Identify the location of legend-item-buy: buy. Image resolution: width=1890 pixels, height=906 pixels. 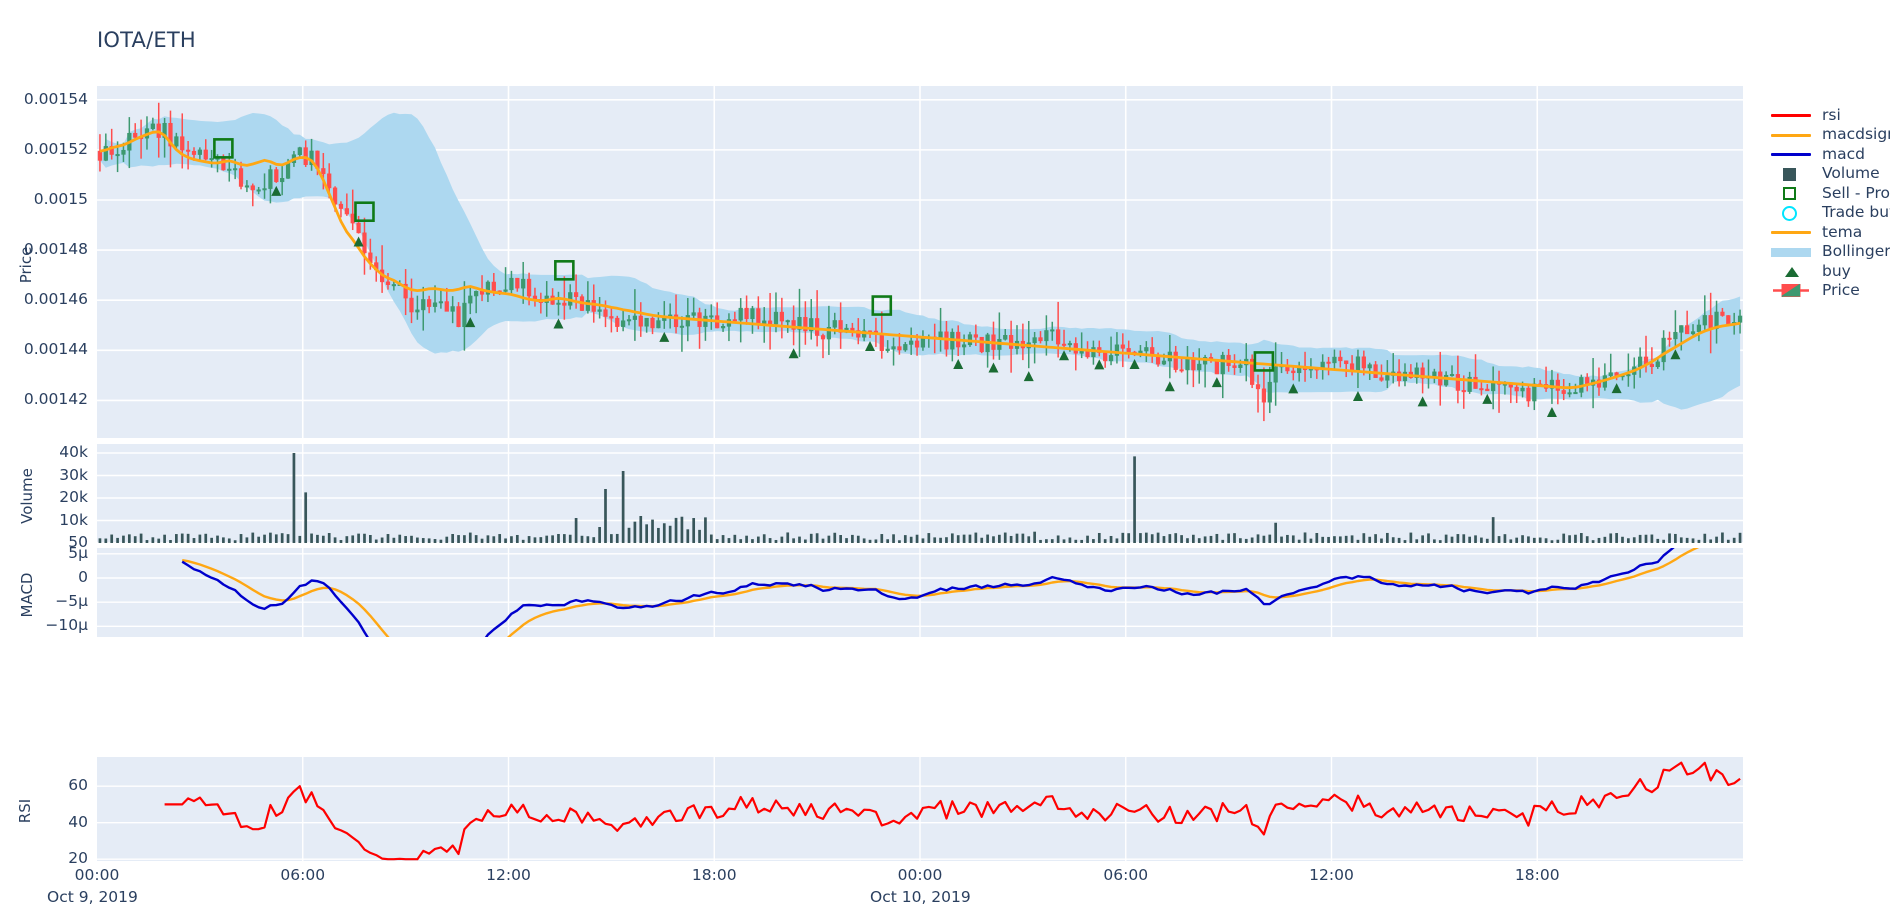
(1829, 271).